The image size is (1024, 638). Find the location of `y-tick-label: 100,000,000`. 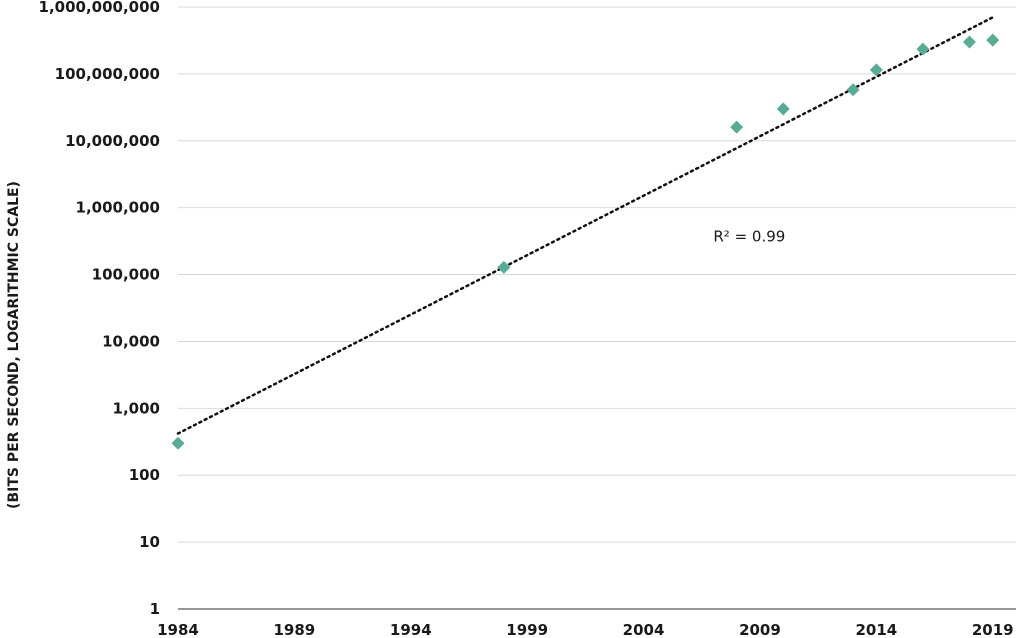

y-tick-label: 100,000,000 is located at coordinates (107, 74).